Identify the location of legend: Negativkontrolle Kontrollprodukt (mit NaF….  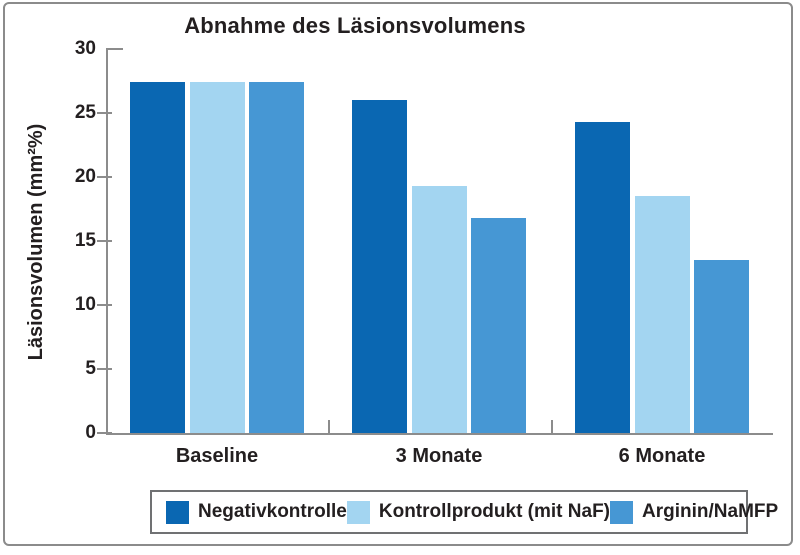
(464, 512).